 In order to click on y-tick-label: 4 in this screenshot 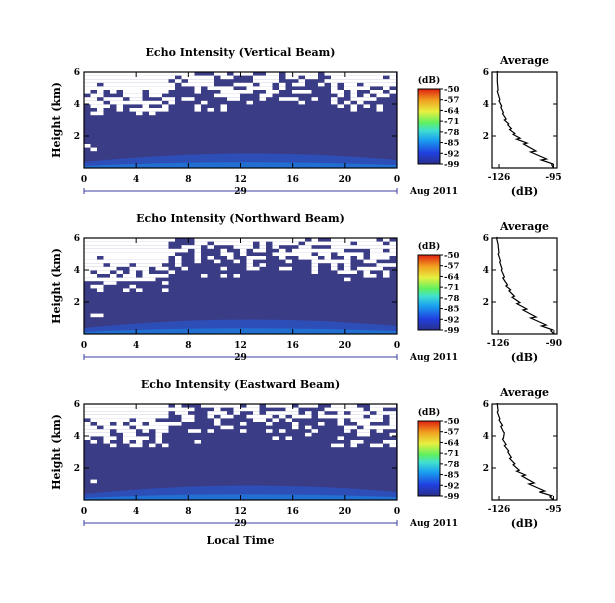, I will do `click(77, 105)`.